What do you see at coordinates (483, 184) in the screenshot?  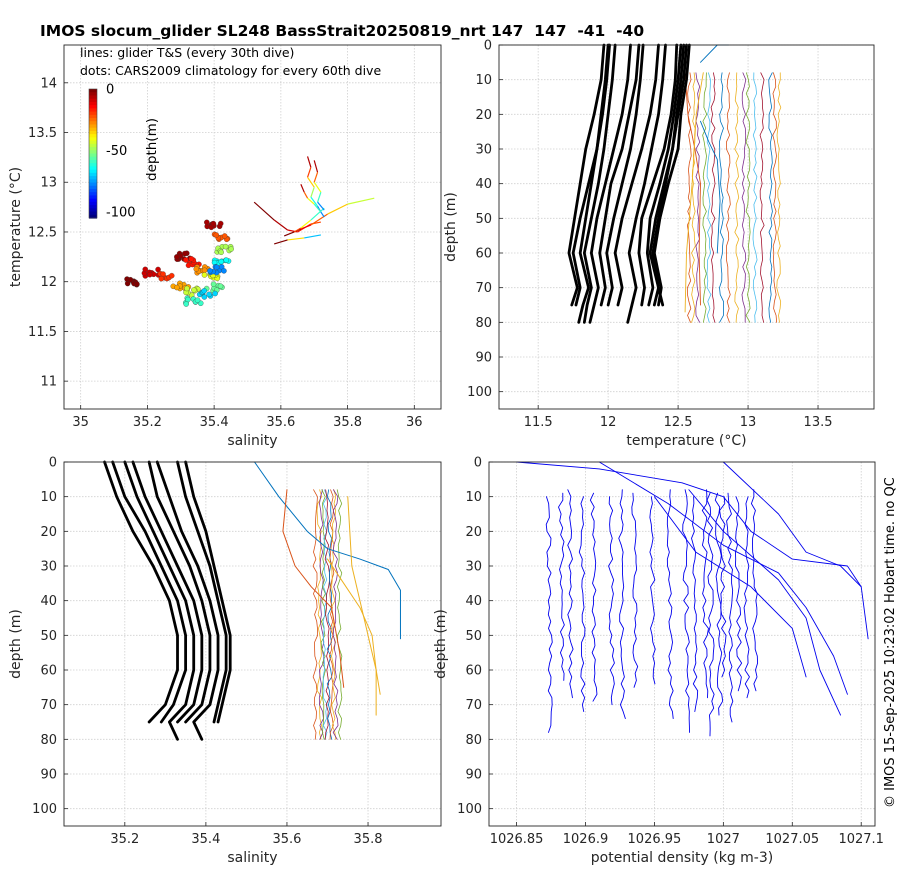 I see `y-tick-label: 40` at bounding box center [483, 184].